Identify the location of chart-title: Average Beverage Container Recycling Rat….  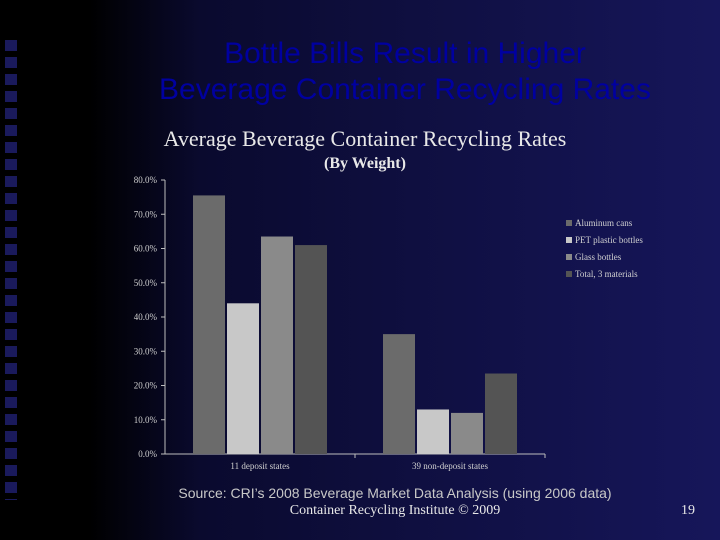
(365, 138).